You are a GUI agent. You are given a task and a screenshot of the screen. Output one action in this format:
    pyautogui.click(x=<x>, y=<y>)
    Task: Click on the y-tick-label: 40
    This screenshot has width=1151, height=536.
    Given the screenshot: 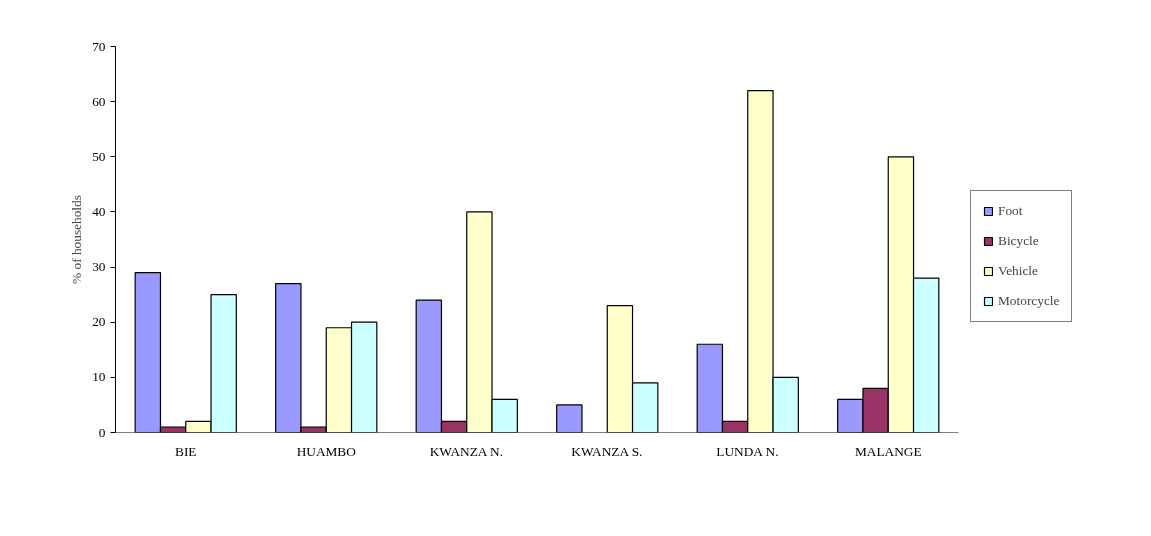 What is the action you would take?
    pyautogui.click(x=99, y=211)
    